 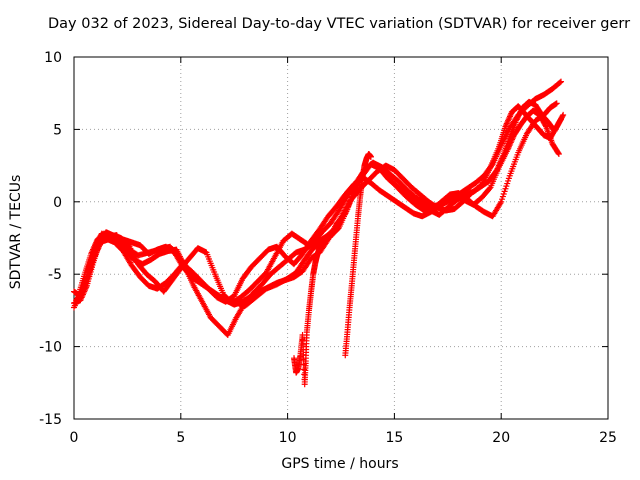 What do you see at coordinates (312, 310) in the screenshot?
I see `series-dropout-a` at bounding box center [312, 310].